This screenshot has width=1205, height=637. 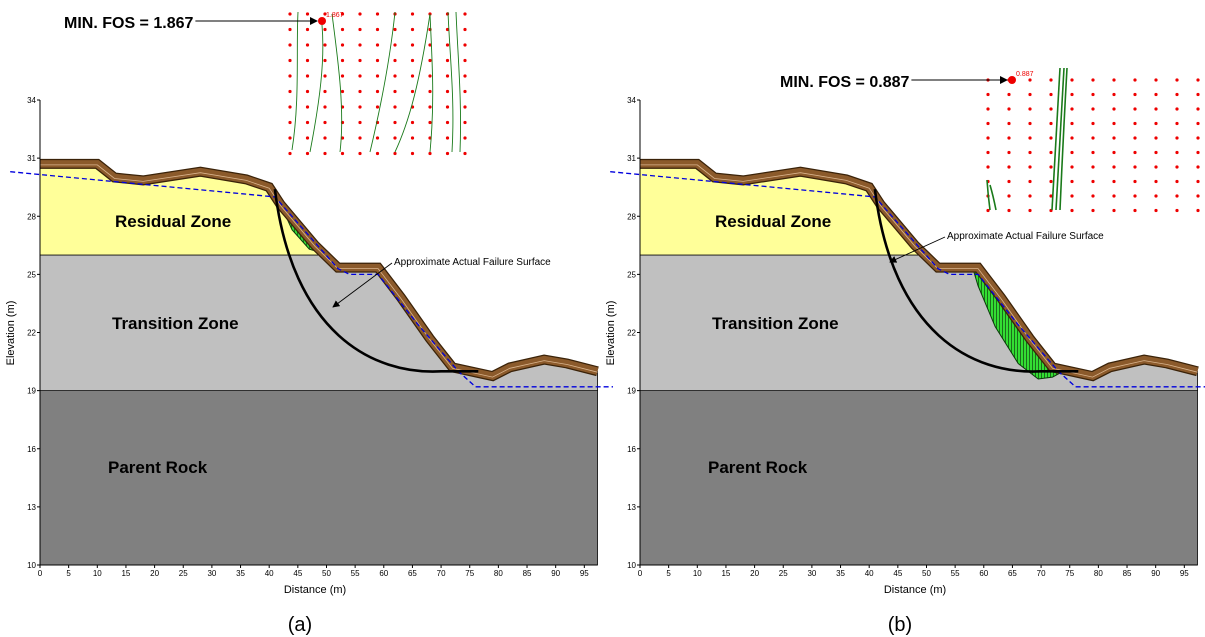 I want to click on y-tick-label: 16, so click(x=31, y=449).